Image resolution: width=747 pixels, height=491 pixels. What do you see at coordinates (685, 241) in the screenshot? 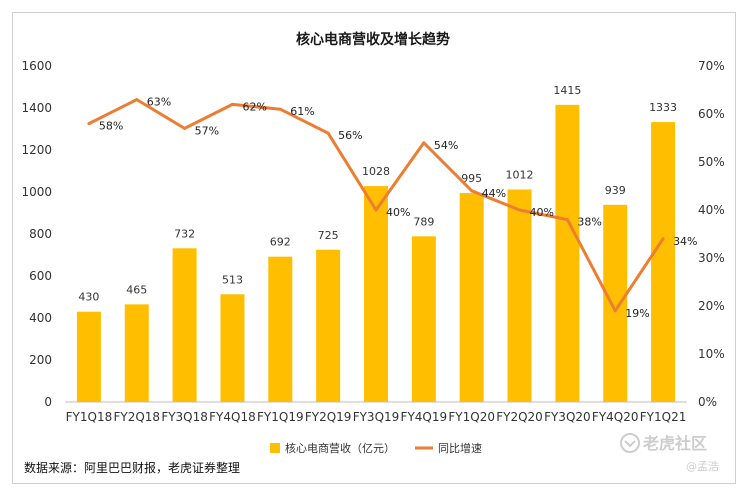
I see `line-value-label: 34%` at bounding box center [685, 241].